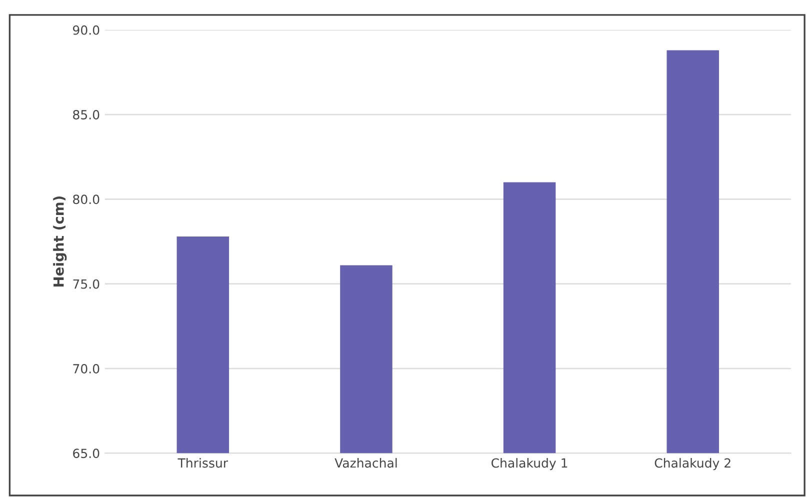 The height and width of the screenshot is (498, 807). What do you see at coordinates (86, 115) in the screenshot?
I see `y-tick-label: 85.0` at bounding box center [86, 115].